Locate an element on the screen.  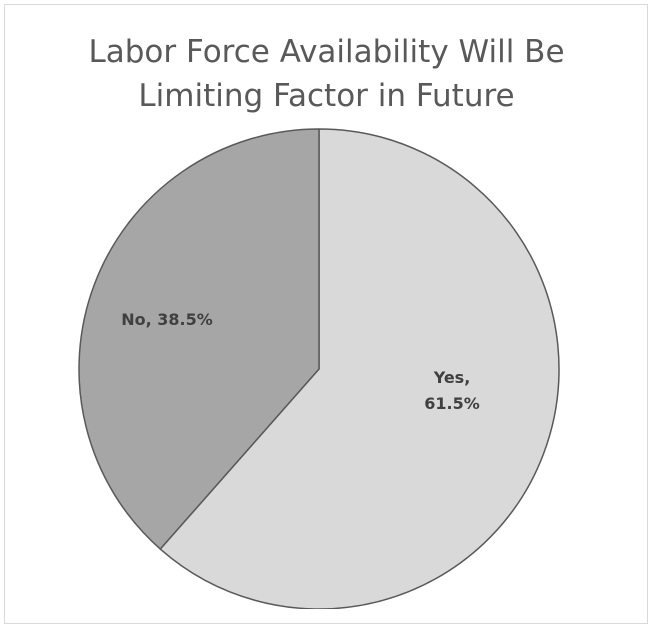
data-label-yes: Yes, 61.5% is located at coordinates (452, 390).